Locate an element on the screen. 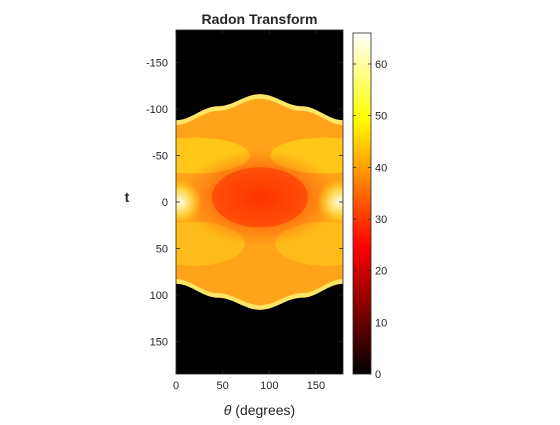 This screenshot has width=560, height=425. y-tick-label: -100 is located at coordinates (157, 110).